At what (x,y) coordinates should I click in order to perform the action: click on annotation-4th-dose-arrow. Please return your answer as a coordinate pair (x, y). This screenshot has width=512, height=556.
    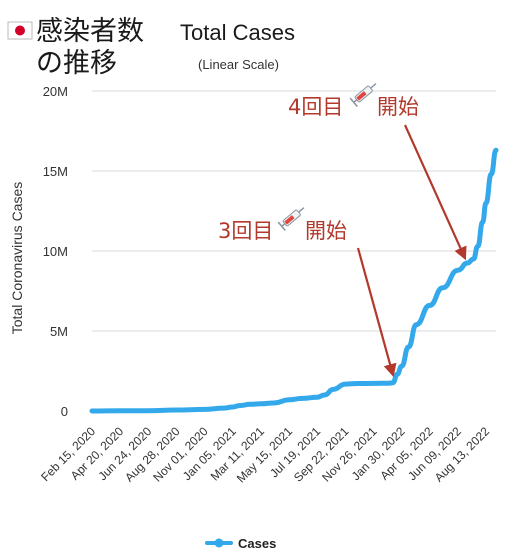
    Looking at the image, I should click on (435, 192).